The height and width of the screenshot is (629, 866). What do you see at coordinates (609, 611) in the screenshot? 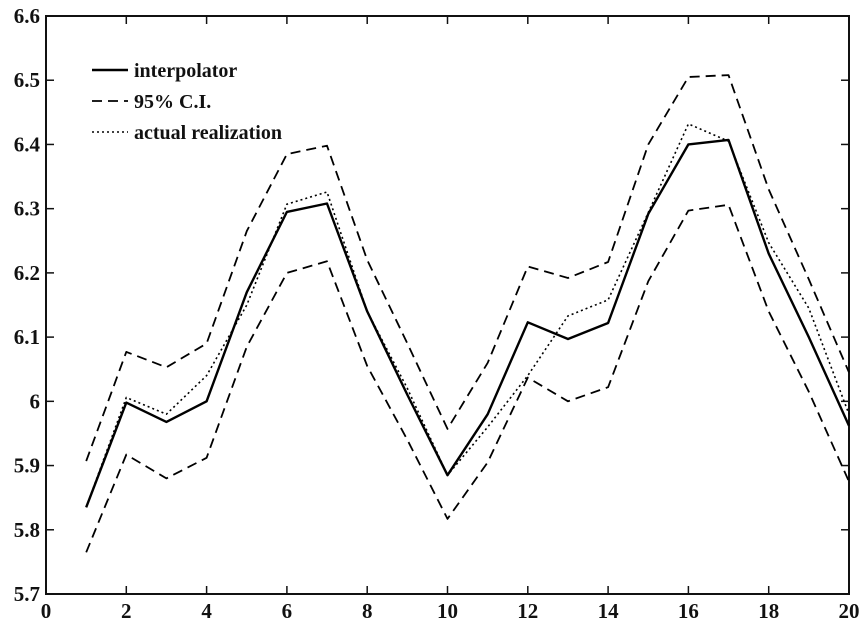
I see `x-tick-label-7: 14` at bounding box center [609, 611].